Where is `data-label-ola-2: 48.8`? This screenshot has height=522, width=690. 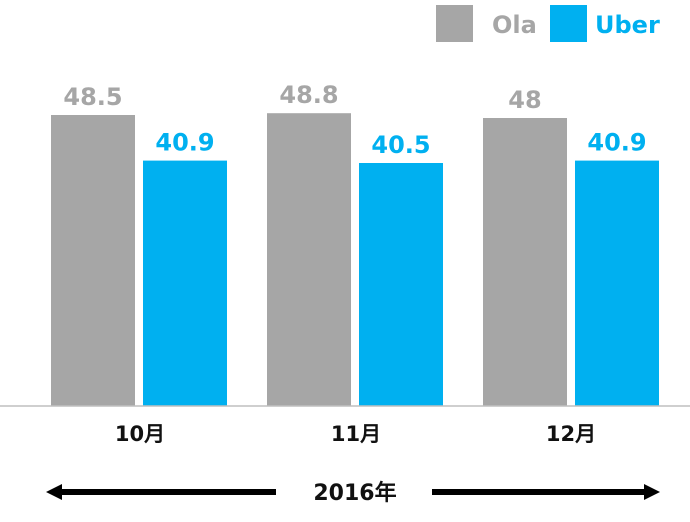 data-label-ola-2: 48.8 is located at coordinates (308, 95).